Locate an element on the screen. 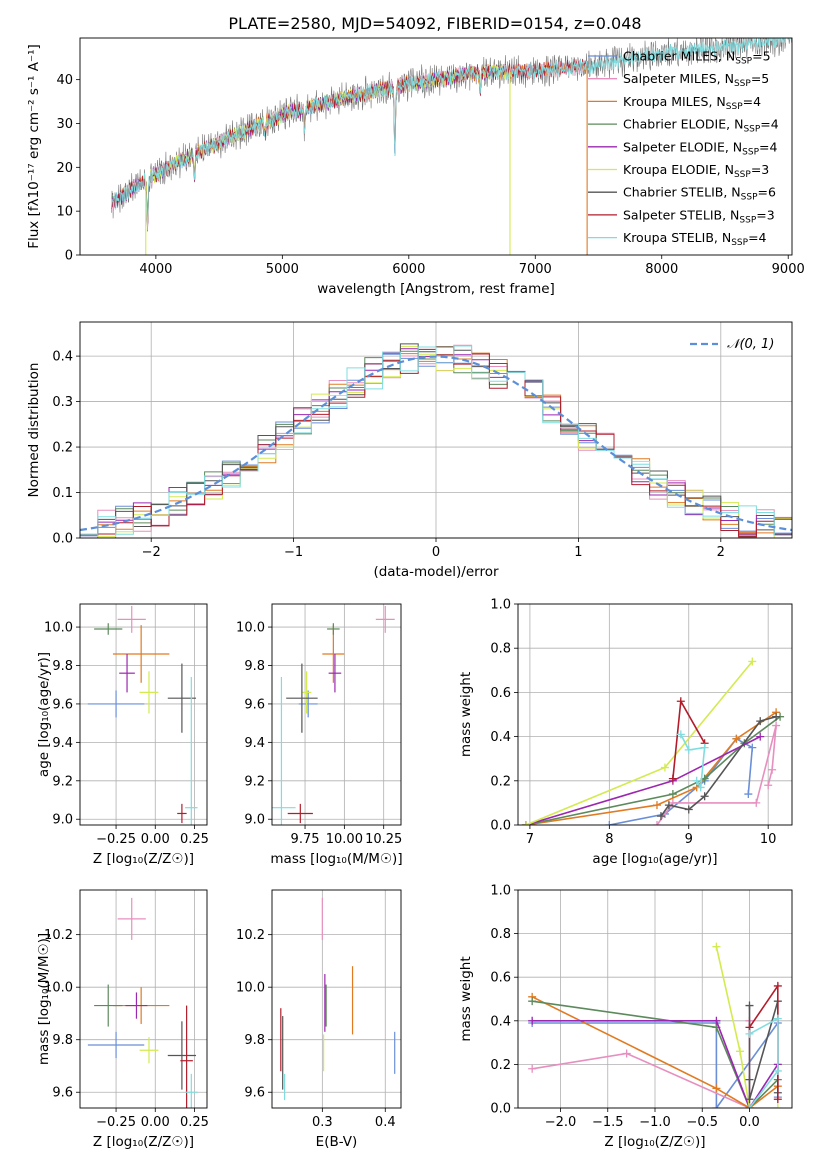 This screenshot has height=1170, width=819. age-vs-Z-plot-area is located at coordinates (142, 715).